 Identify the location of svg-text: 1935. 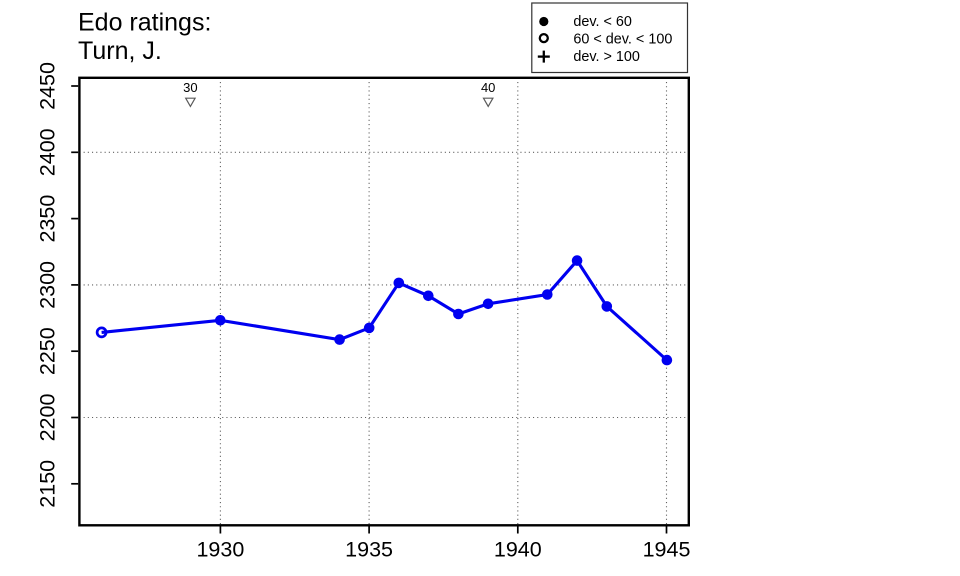
(369, 550).